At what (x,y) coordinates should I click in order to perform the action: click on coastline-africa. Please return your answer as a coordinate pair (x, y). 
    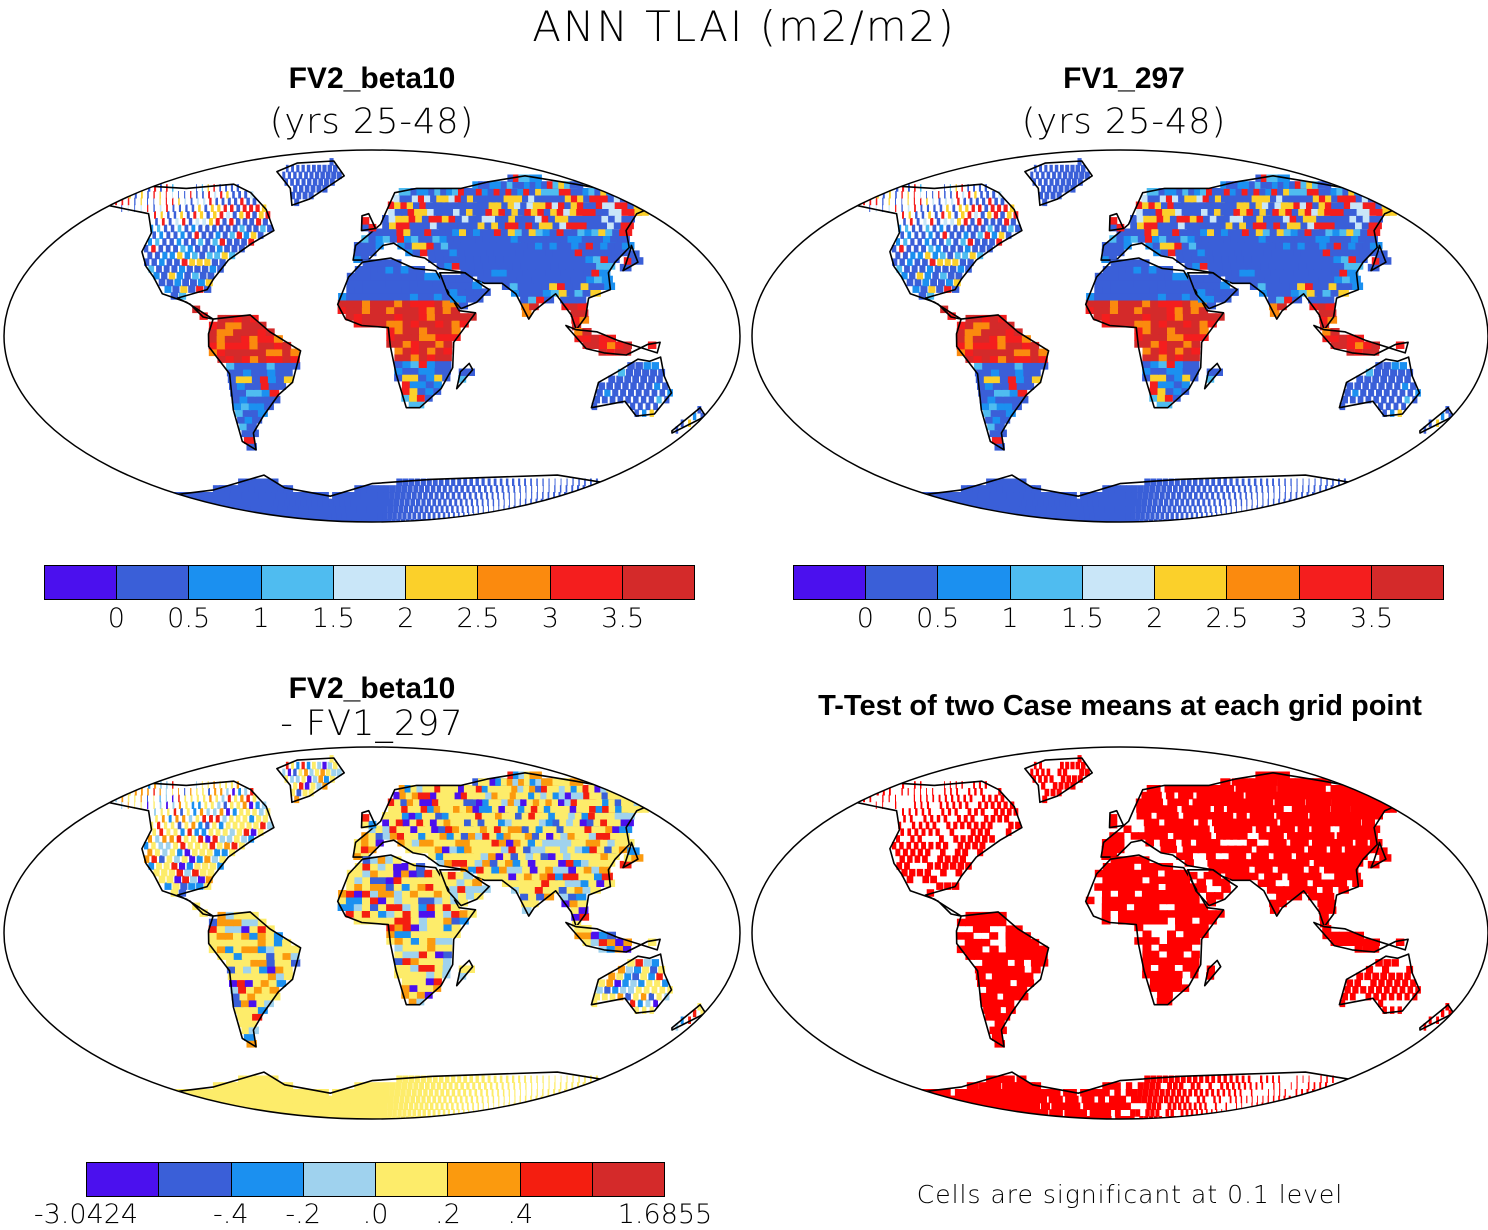
    Looking at the image, I should click on (1154, 333).